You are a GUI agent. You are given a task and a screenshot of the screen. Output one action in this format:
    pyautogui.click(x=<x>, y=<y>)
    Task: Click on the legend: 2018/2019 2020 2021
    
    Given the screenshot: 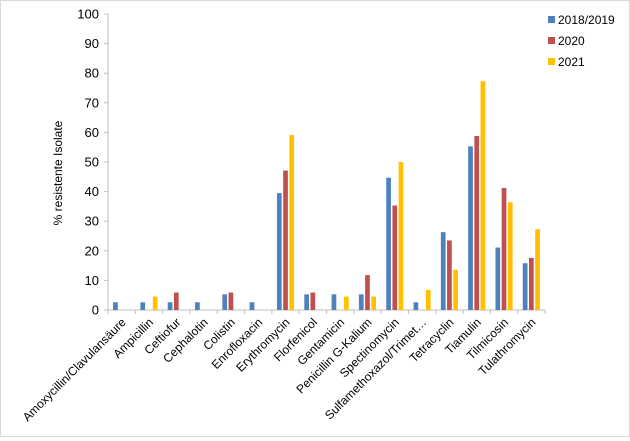 What is the action you would take?
    pyautogui.click(x=581, y=41)
    